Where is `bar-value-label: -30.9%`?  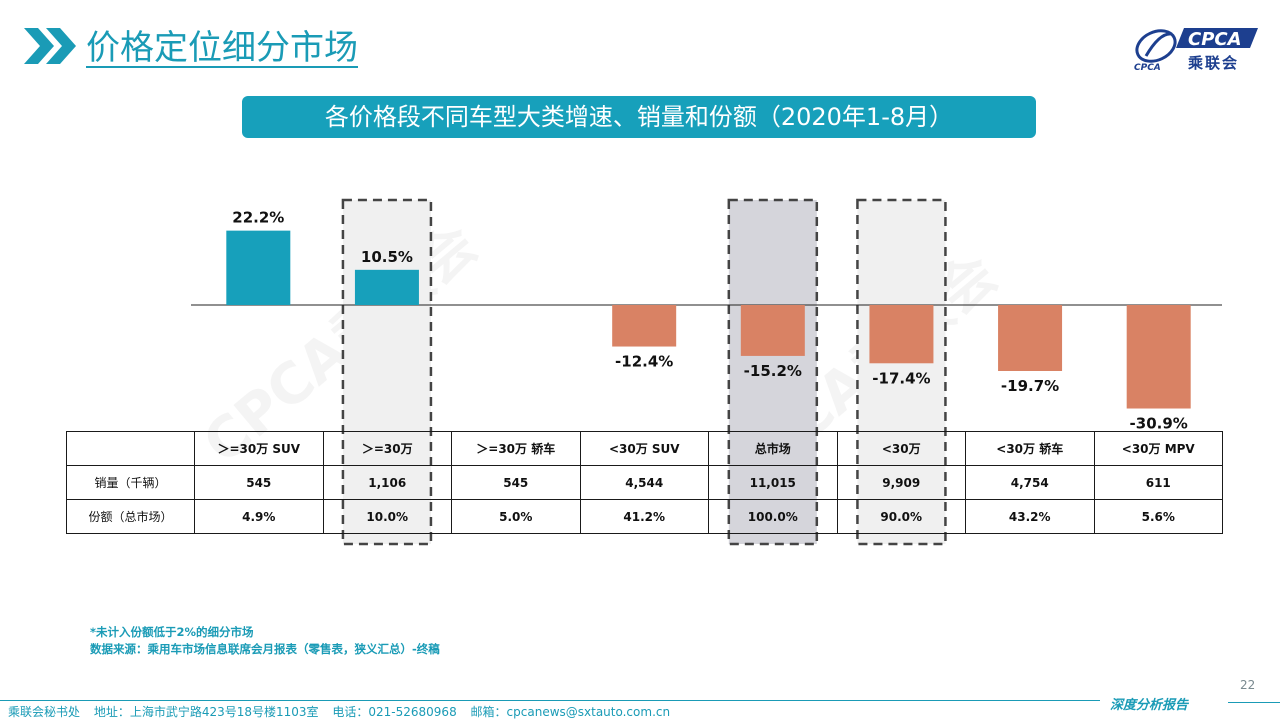
bar-value-label: -30.9% is located at coordinates (1159, 424).